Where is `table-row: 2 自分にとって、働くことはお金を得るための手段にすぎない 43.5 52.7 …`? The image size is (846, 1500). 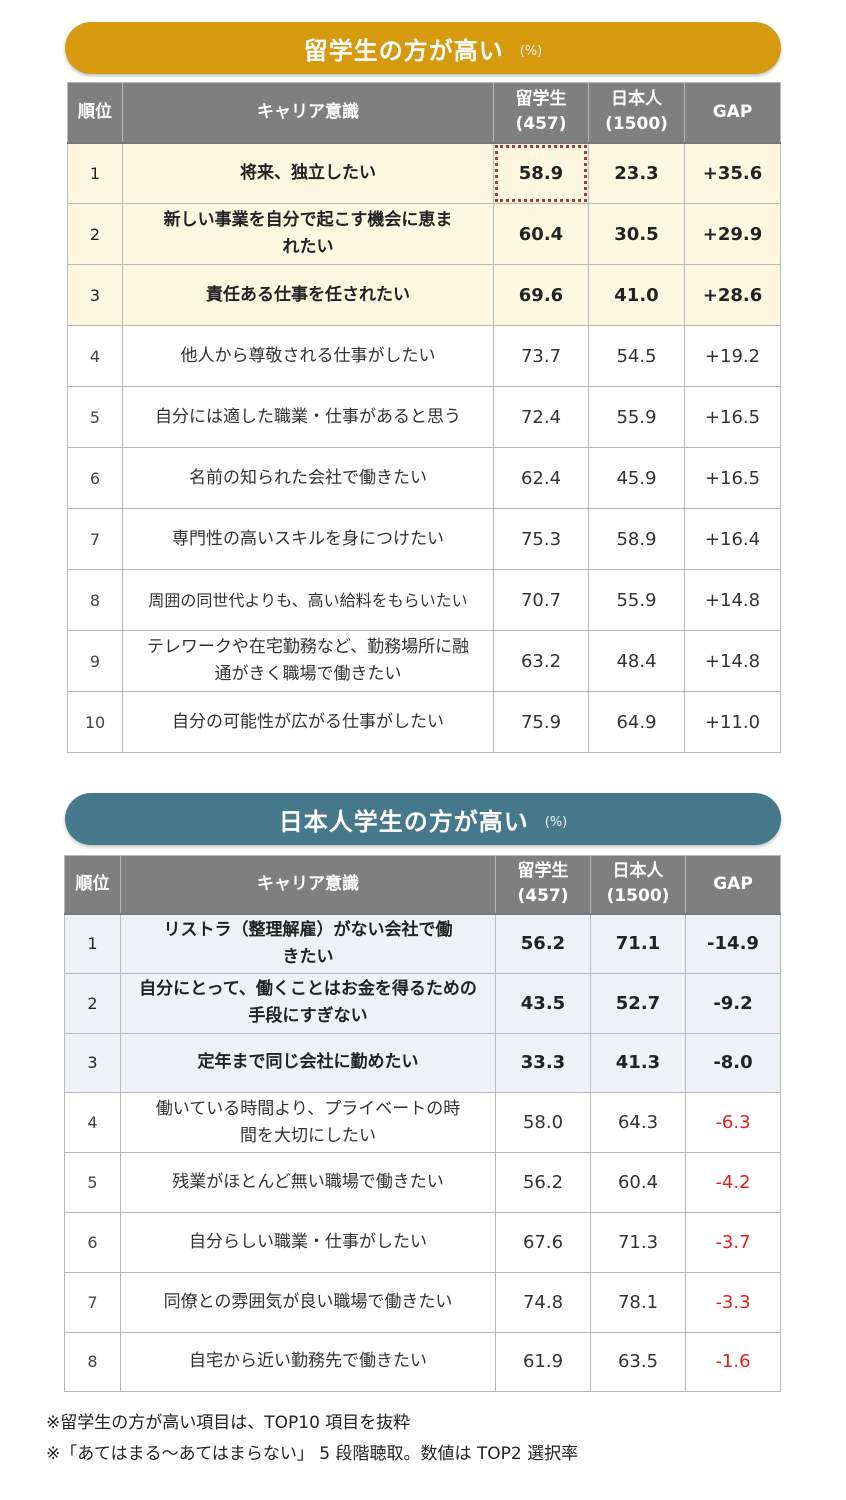 table-row: 2 自分にとって、働くことはお金を得るための手段にすぎない 43.5 52.7 … is located at coordinates (422, 1003).